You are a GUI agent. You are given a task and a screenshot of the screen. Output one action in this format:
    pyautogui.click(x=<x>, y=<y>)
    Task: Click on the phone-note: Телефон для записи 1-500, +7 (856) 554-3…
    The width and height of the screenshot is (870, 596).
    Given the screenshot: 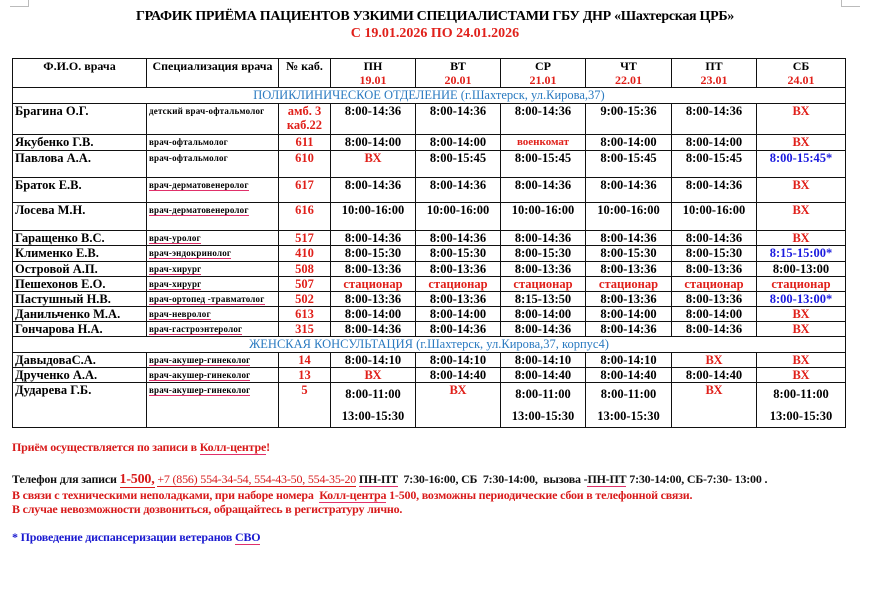 What is the action you would take?
    pyautogui.click(x=390, y=480)
    